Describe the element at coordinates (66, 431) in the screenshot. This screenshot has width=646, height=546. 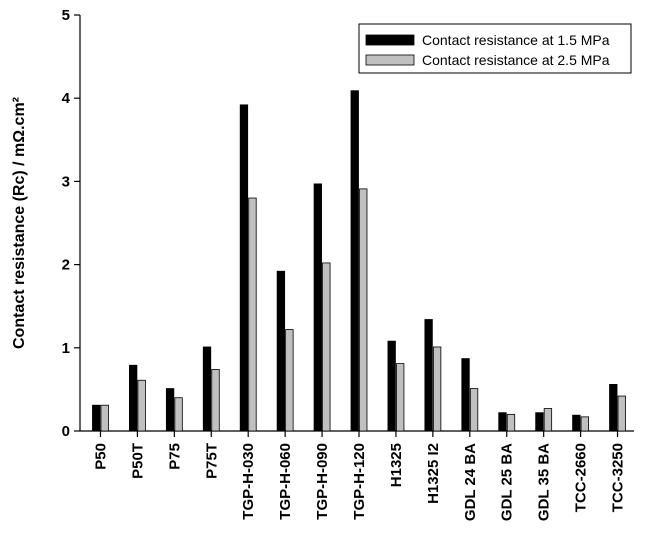
I see `y-tick-label: 0` at that location.